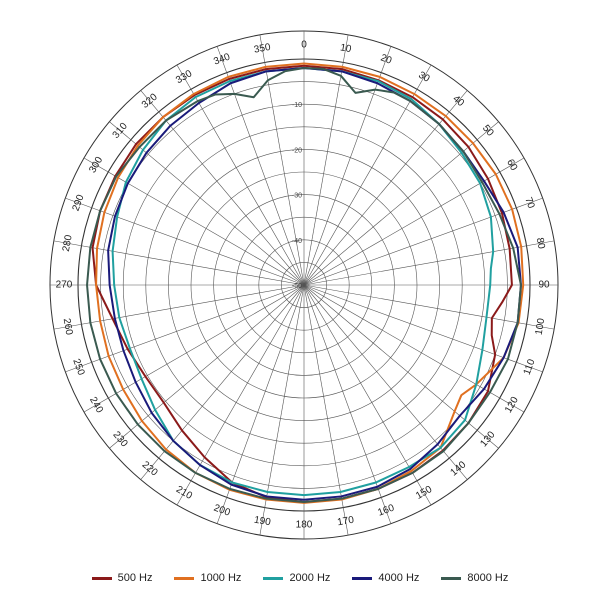 Image resolution: width=600 pixels, height=600 pixels. I want to click on legend-item: 1000 Hz, so click(207, 578).